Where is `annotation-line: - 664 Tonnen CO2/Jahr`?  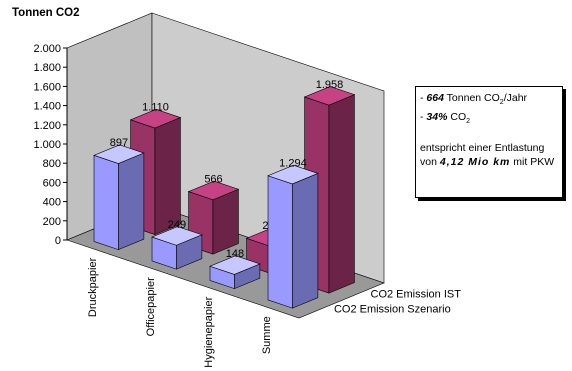 annotation-line: - 664 Tonnen CO2/Jahr is located at coordinates (491, 100).